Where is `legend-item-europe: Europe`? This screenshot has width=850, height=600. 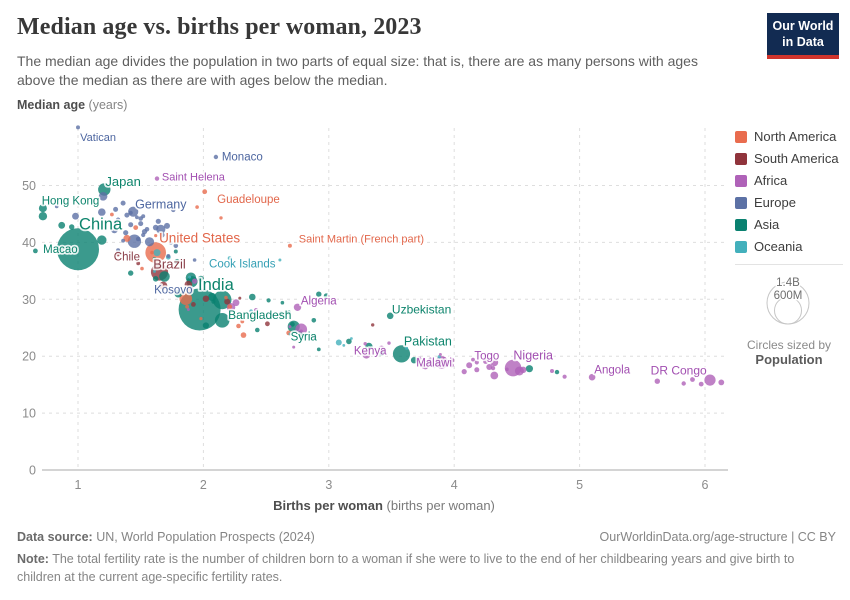
legend-item-europe: Europe is located at coordinates (791, 202).